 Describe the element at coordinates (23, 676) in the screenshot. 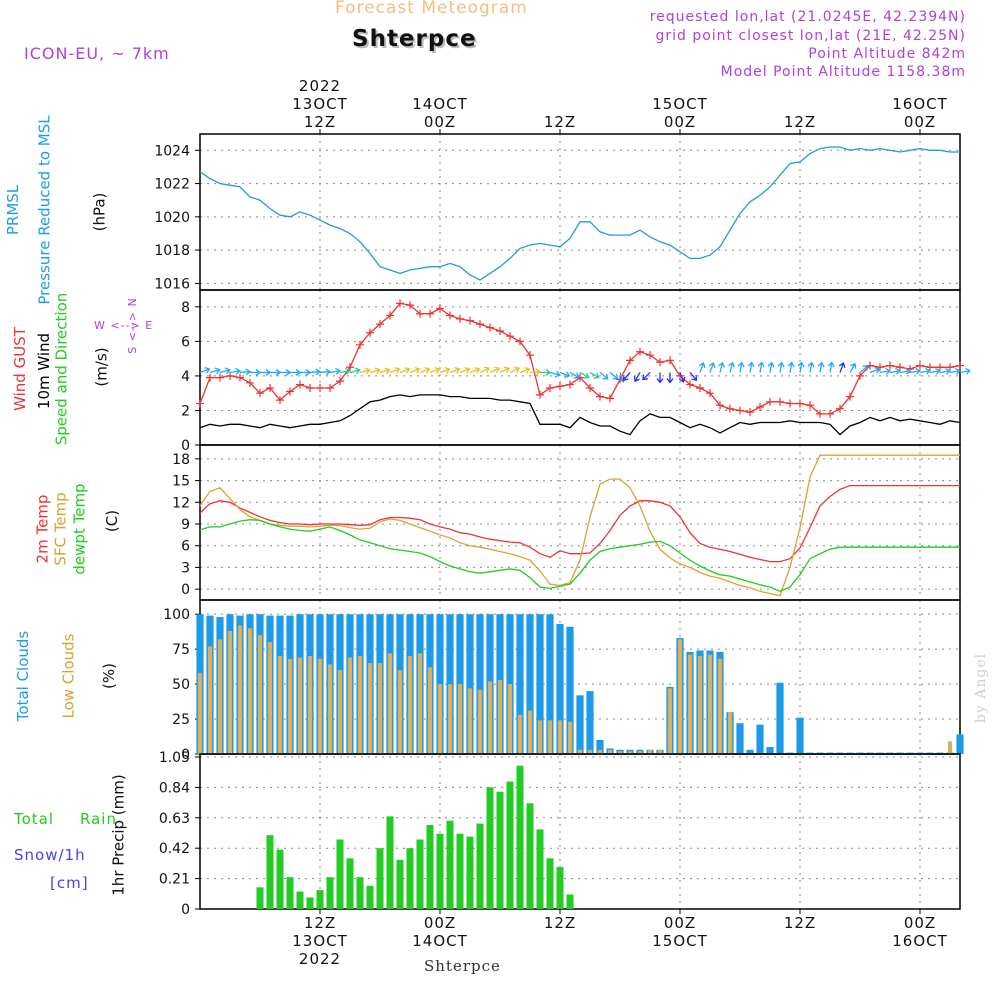

I see `clouds-label-a: Total Clouds` at that location.